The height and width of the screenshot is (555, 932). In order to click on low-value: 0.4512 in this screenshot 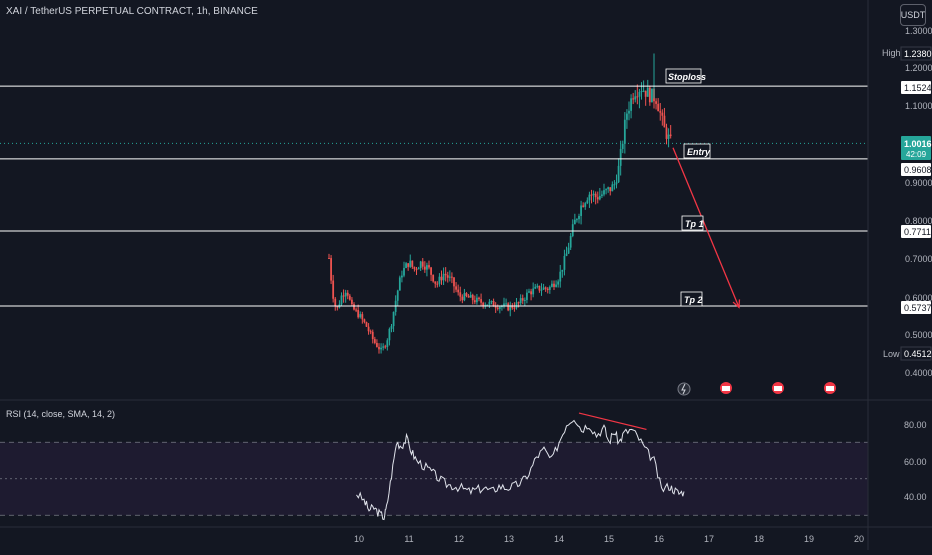, I will do `click(918, 354)`.